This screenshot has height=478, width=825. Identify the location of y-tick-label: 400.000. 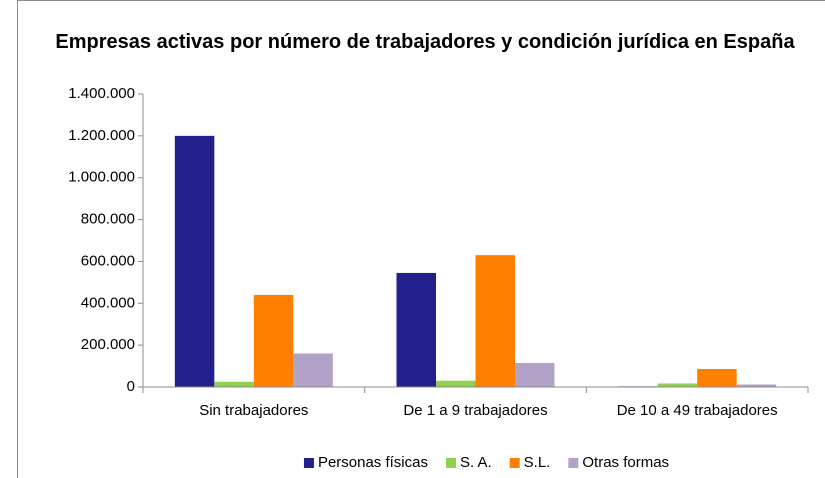
(108, 302).